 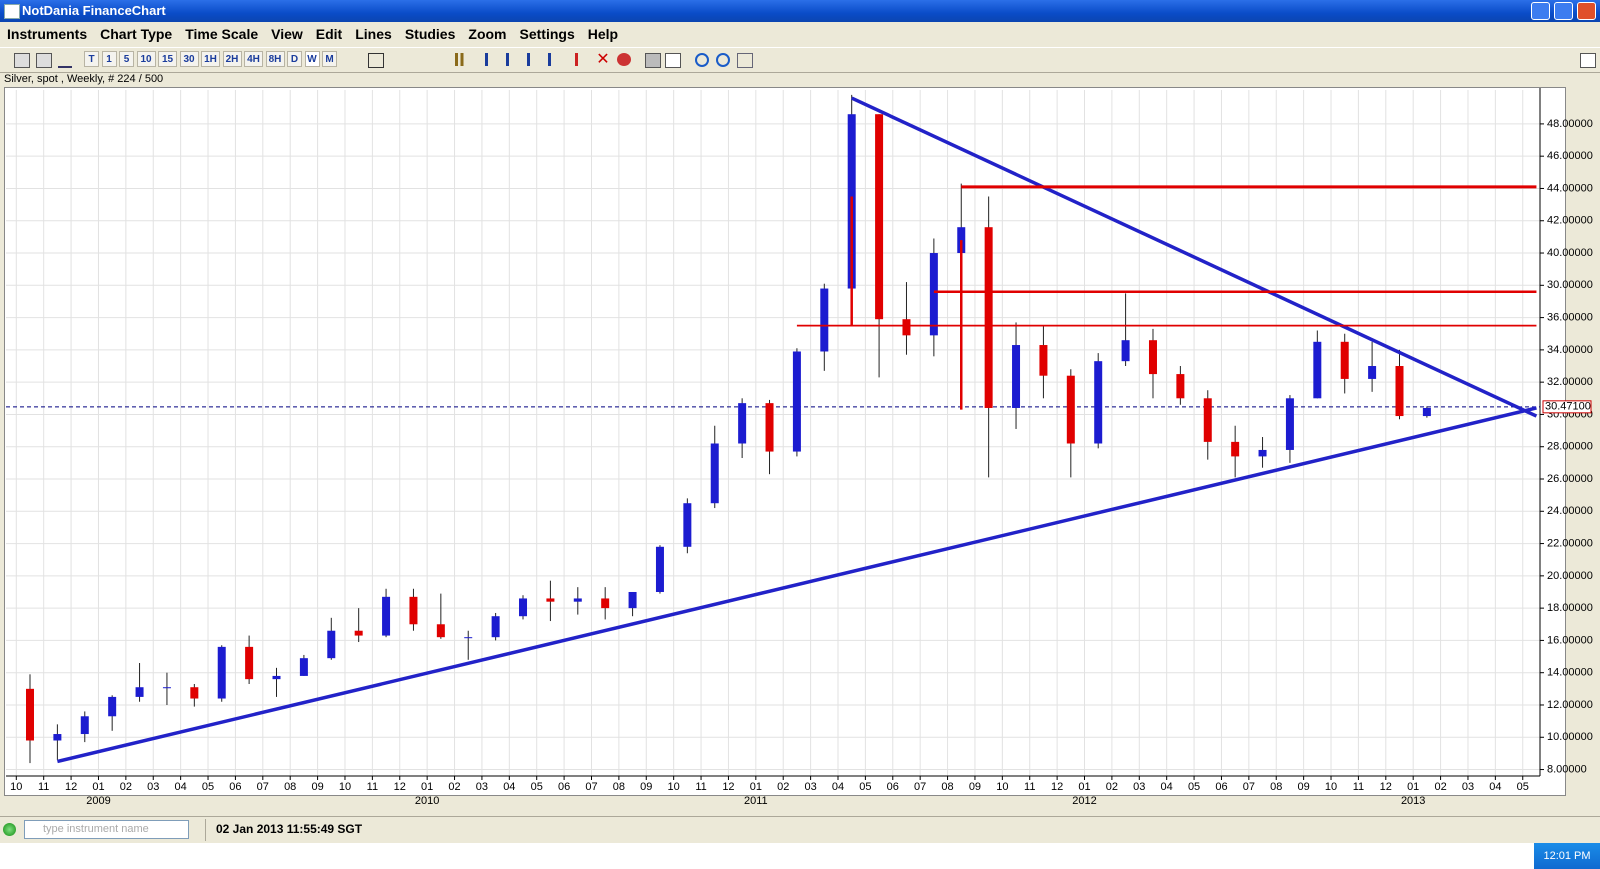 I want to click on timeframe-button: 5, so click(x=126, y=59).